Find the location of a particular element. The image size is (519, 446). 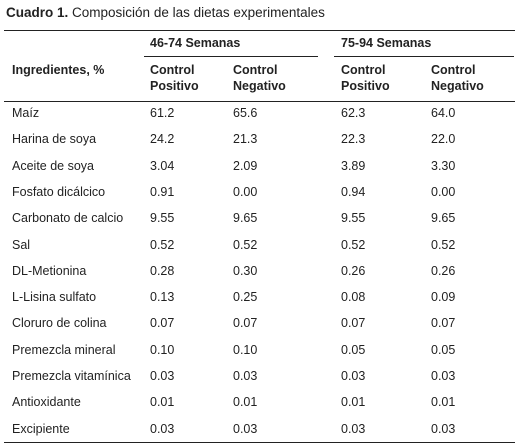

table-cell: 65.6 is located at coordinates (245, 113).